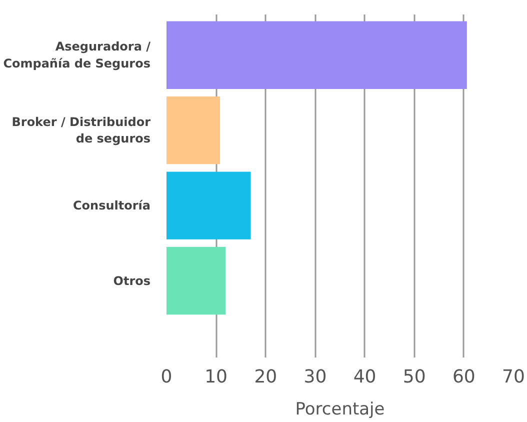  I want to click on x-tick-label: 20, so click(266, 377).